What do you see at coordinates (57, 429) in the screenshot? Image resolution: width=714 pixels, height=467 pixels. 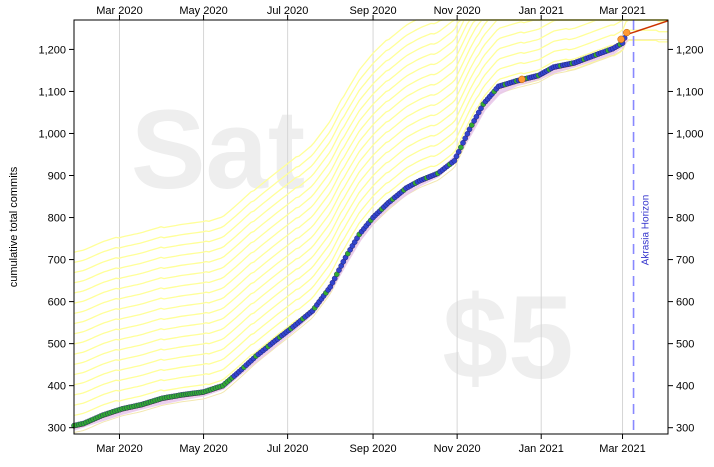 I see `y-tick-label-left: 300` at bounding box center [57, 429].